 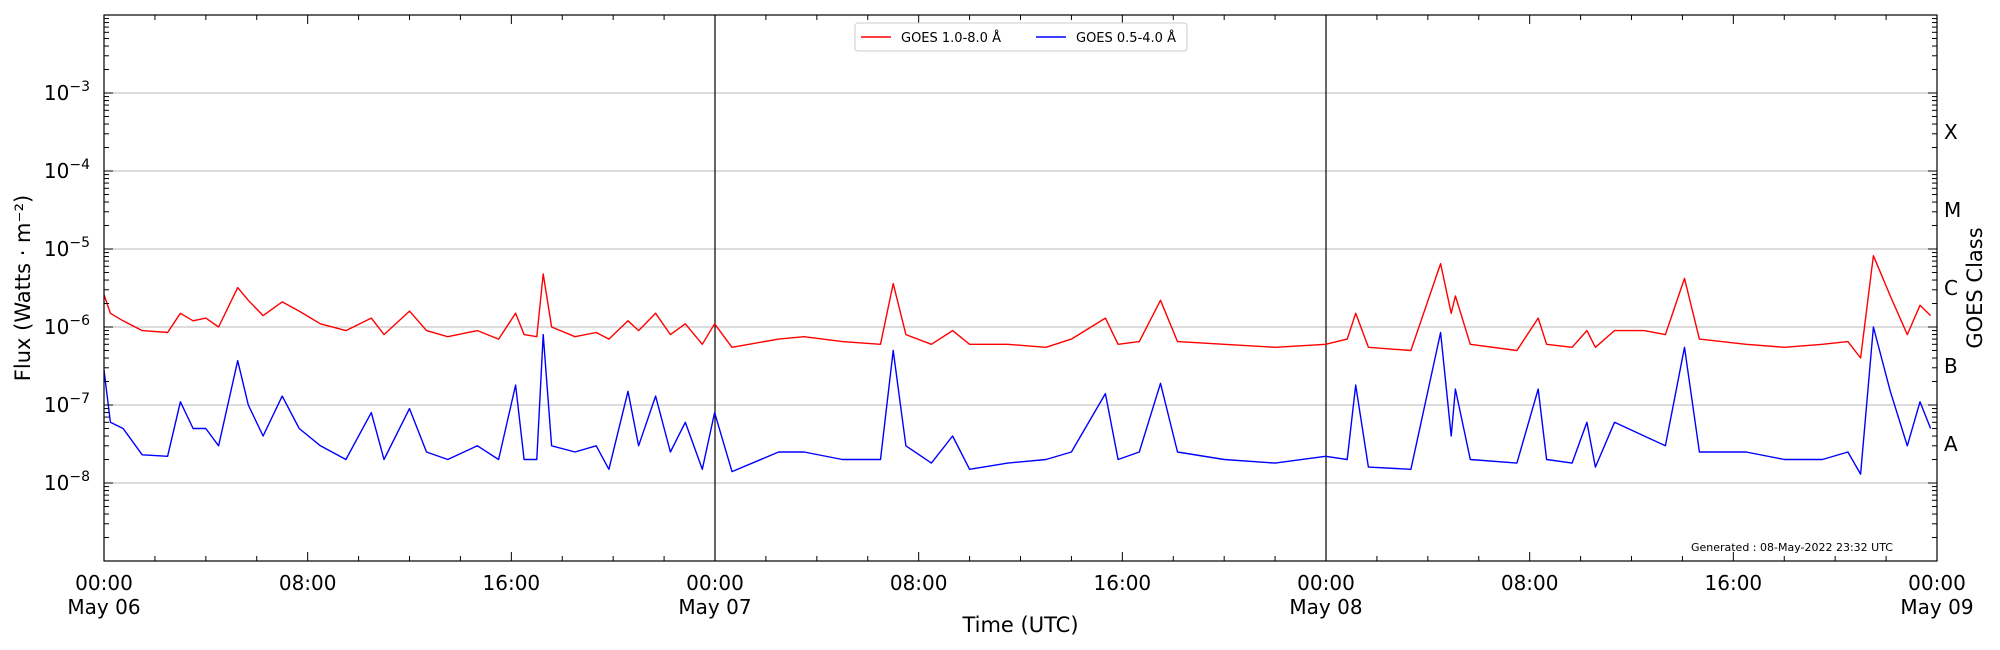 What do you see at coordinates (1975, 287) in the screenshot?
I see `goes-class-axis-title: GOES Class` at bounding box center [1975, 287].